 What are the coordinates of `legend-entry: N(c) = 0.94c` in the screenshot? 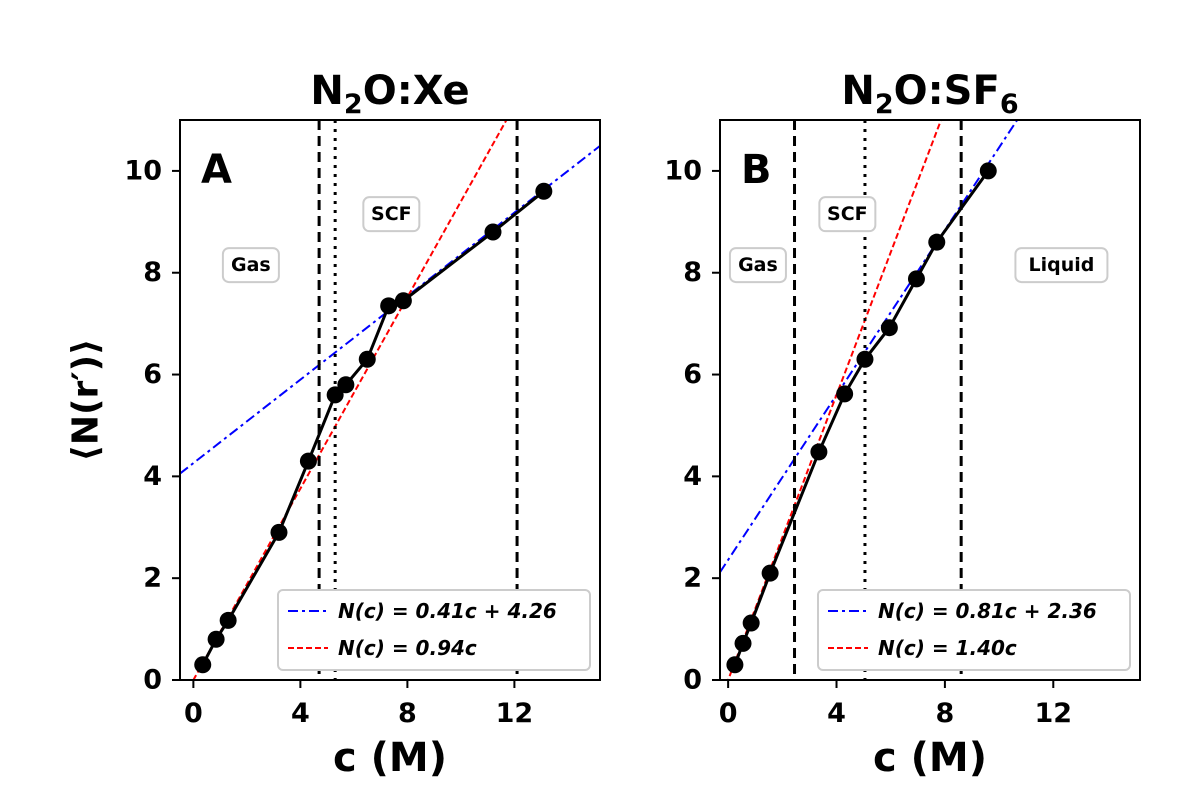 It's located at (407, 648).